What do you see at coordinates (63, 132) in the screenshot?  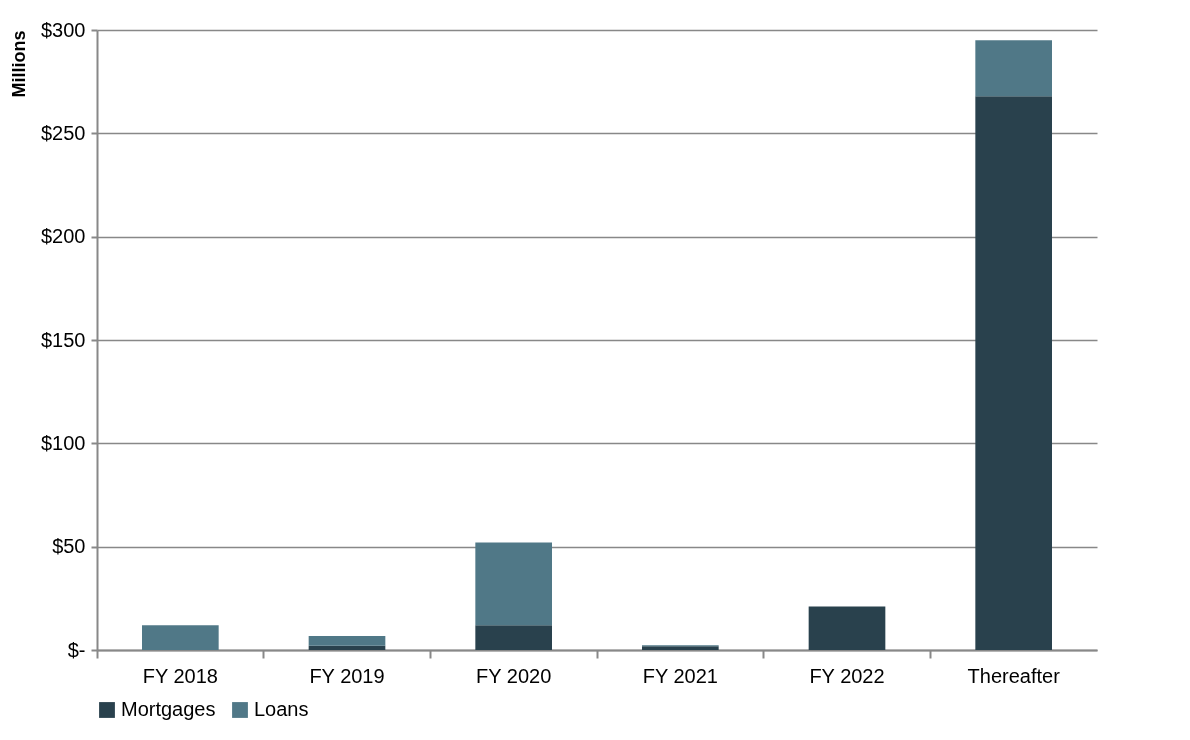 I see `y-tick-label: $250` at bounding box center [63, 132].